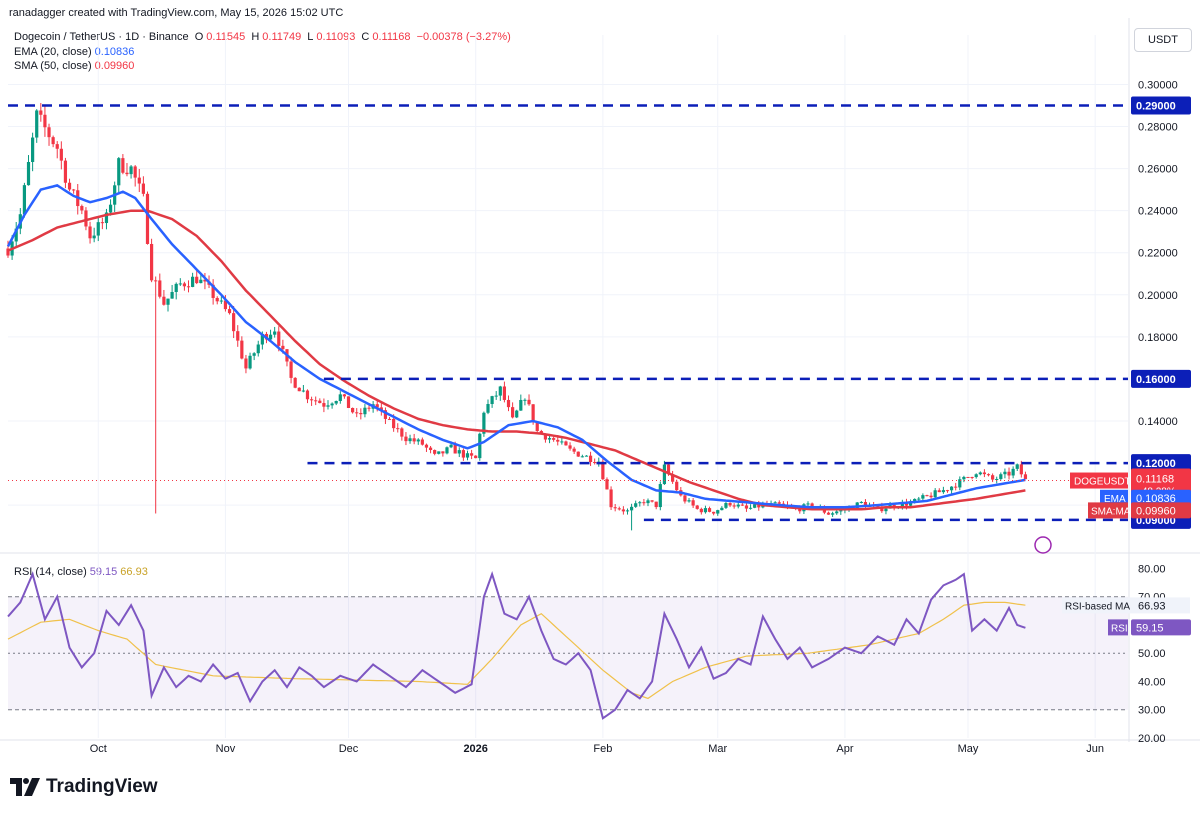 This screenshot has height=814, width=1200. Describe the element at coordinates (475, 749) in the screenshot. I see `x-tick-label: 2026` at that location.